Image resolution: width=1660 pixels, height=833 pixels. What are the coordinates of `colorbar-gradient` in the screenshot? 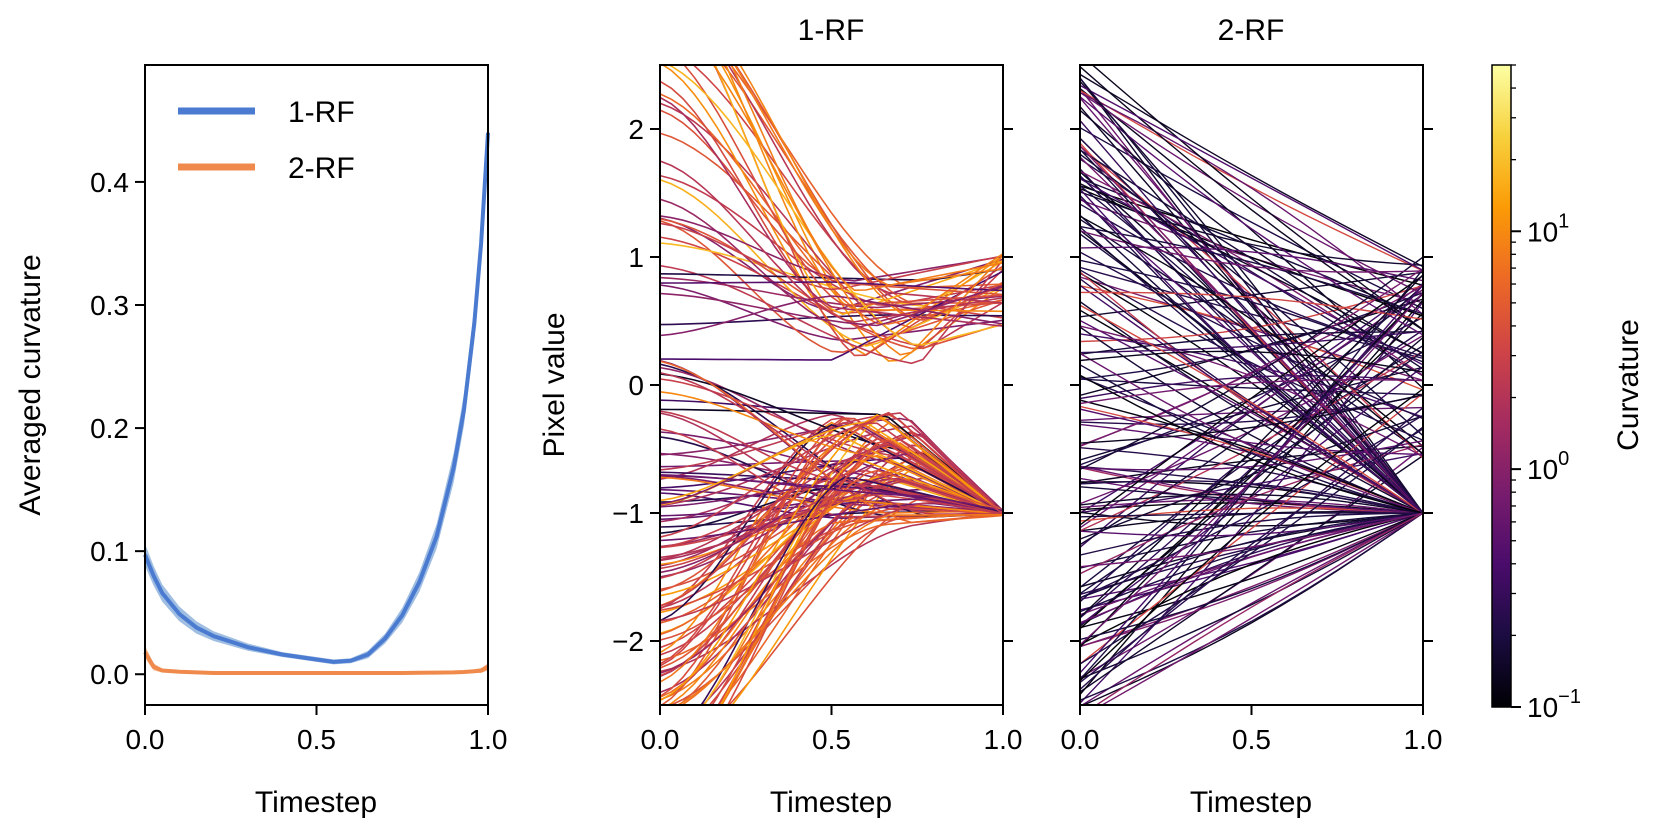 It's located at (1501, 386).